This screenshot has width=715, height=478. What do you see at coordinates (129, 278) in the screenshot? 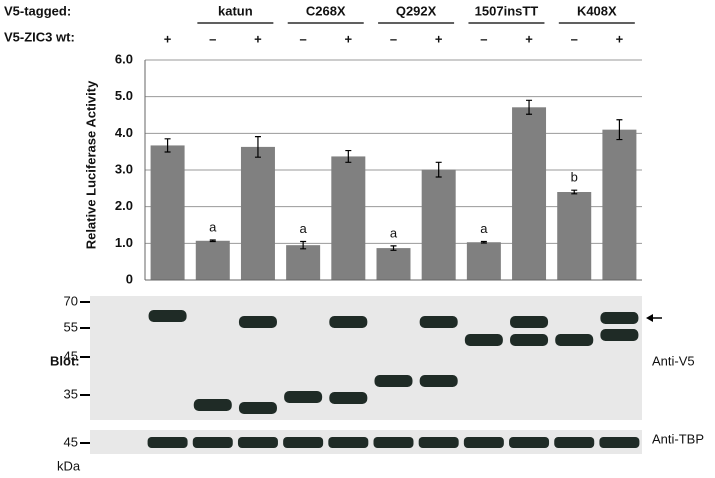
I see `y-tick-label: 0` at bounding box center [129, 278].